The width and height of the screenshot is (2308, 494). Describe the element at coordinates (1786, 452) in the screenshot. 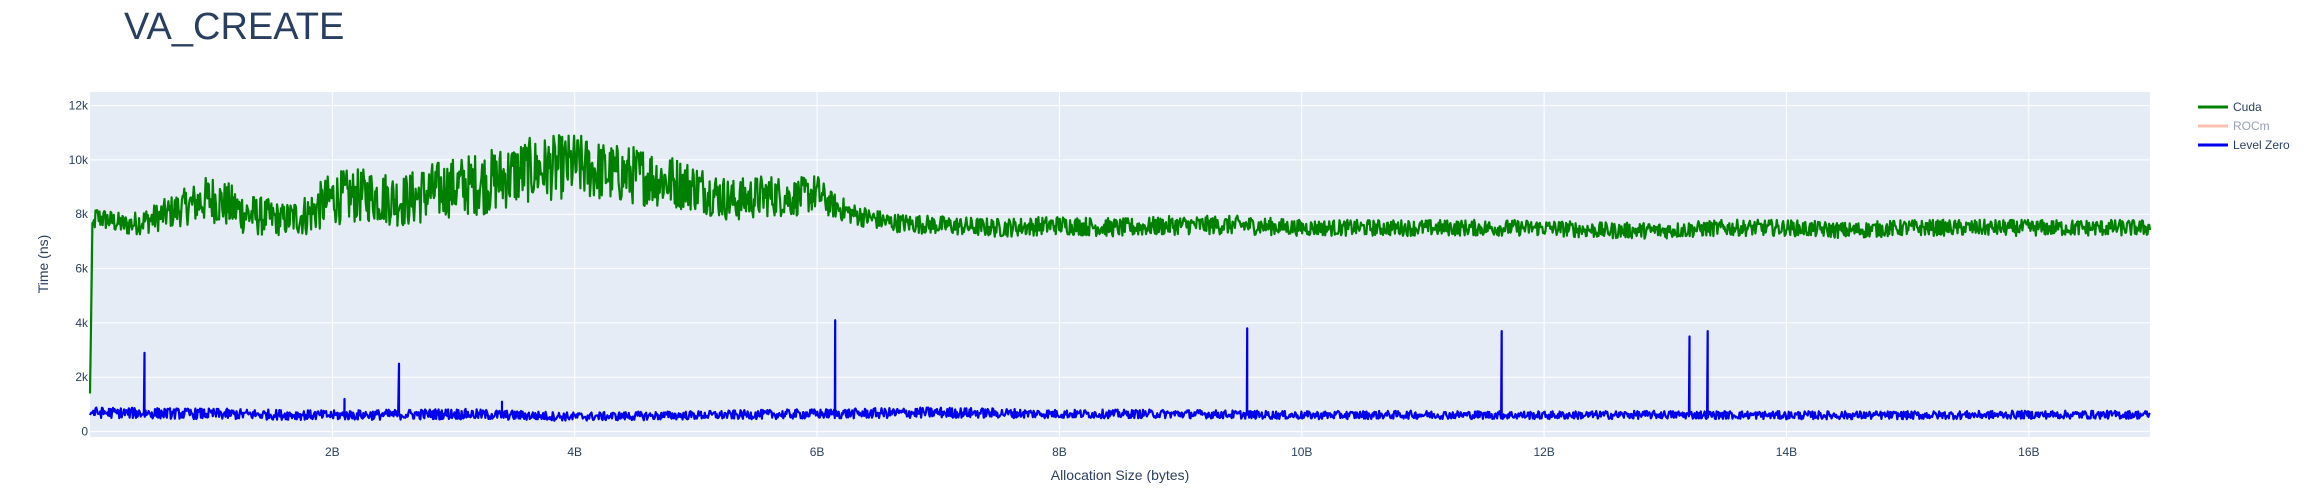

I see `x-tick-label: 14B` at that location.